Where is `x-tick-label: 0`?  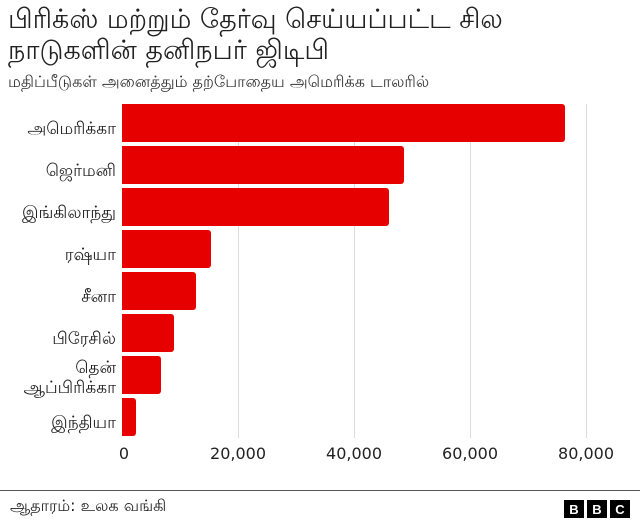
x-tick-label: 0 is located at coordinates (124, 453).